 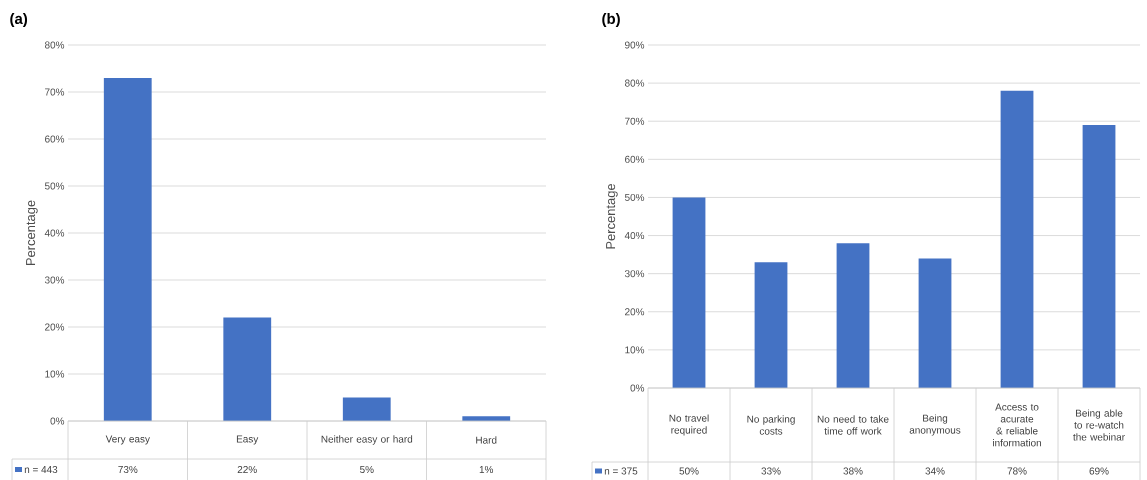 I want to click on x-tick-label: Being anonymous, so click(x=935, y=425).